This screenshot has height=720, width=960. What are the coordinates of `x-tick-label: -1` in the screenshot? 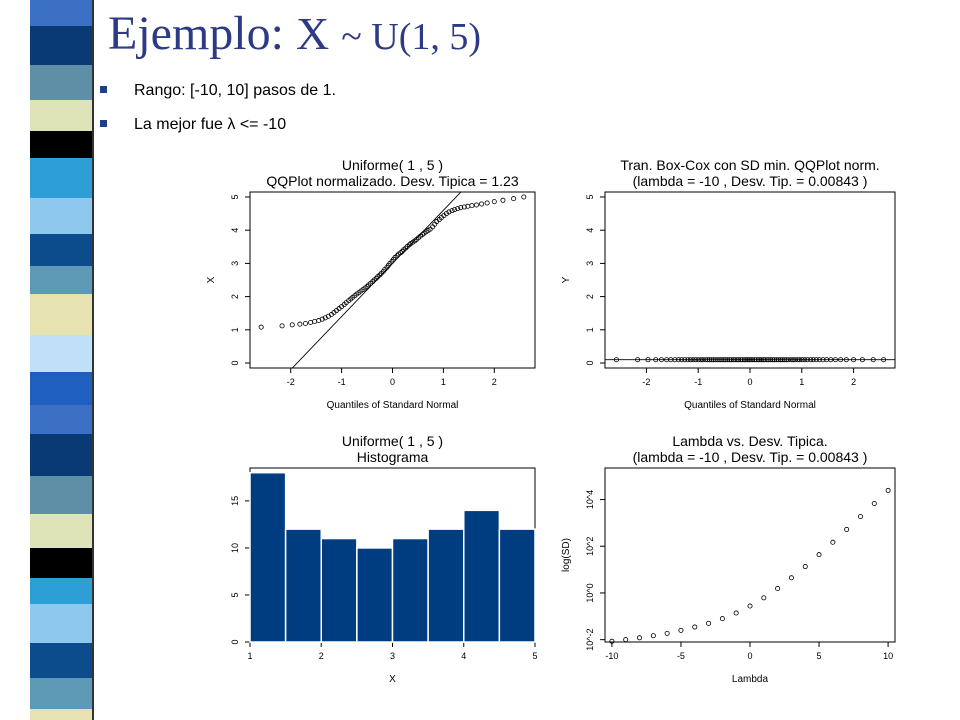 It's located at (342, 382).